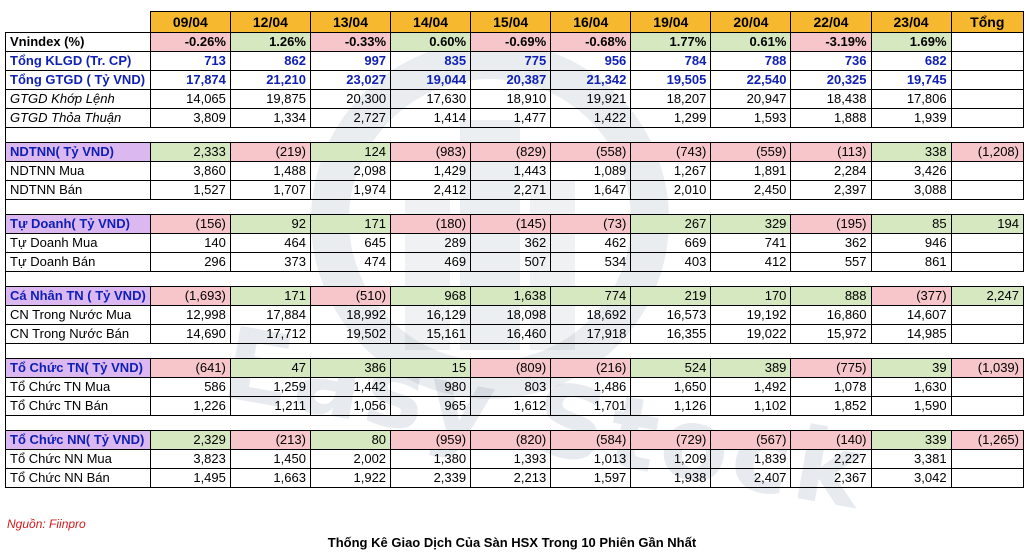 The image size is (1024, 560). What do you see at coordinates (751, 42) in the screenshot?
I see `value-cell: 0.61%` at bounding box center [751, 42].